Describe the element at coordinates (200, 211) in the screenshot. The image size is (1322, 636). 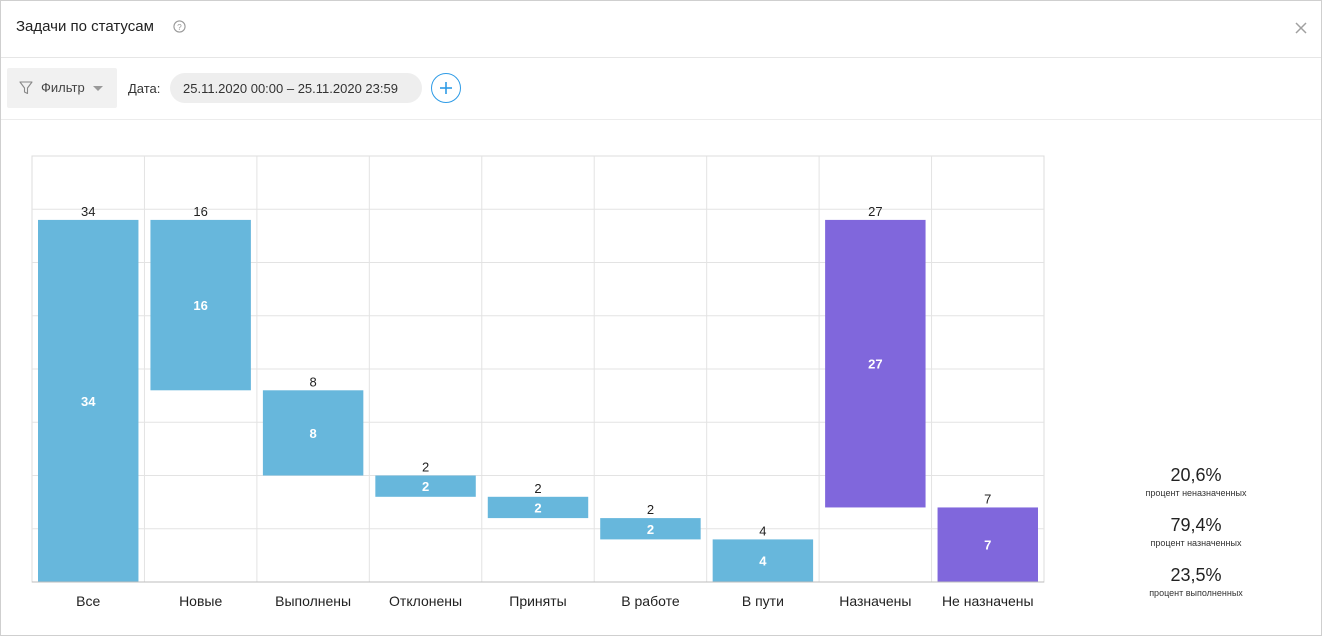
I see `bar-top-label: 16` at that location.